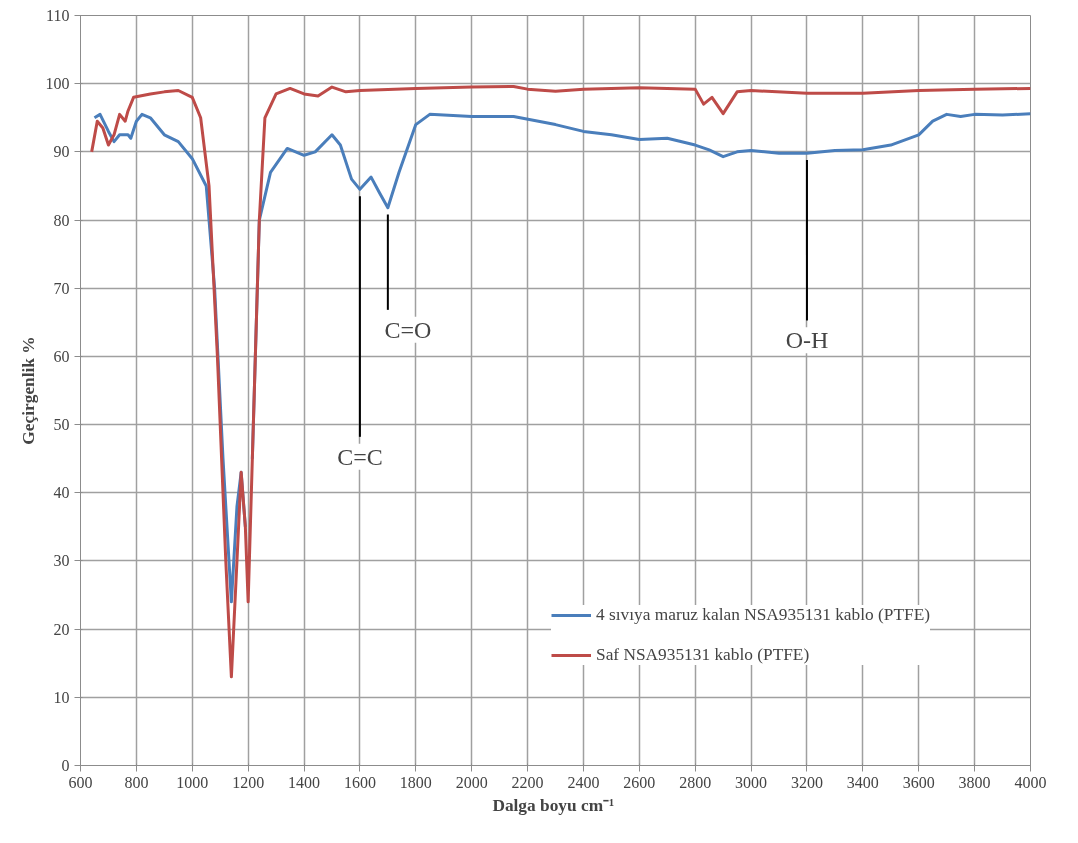 Image resolution: width=1078 pixels, height=843 pixels. I want to click on y-tick-label: 10, so click(61, 697).